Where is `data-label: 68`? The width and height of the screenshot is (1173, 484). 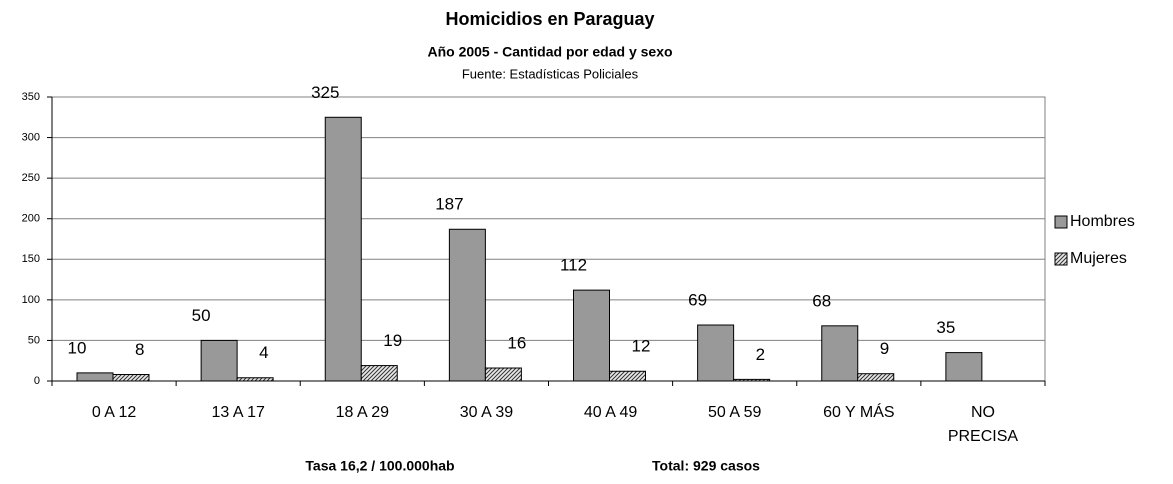
data-label: 68 is located at coordinates (821, 300).